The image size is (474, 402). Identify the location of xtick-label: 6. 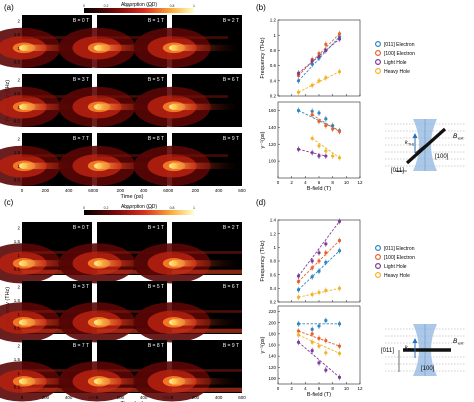
(319, 182).